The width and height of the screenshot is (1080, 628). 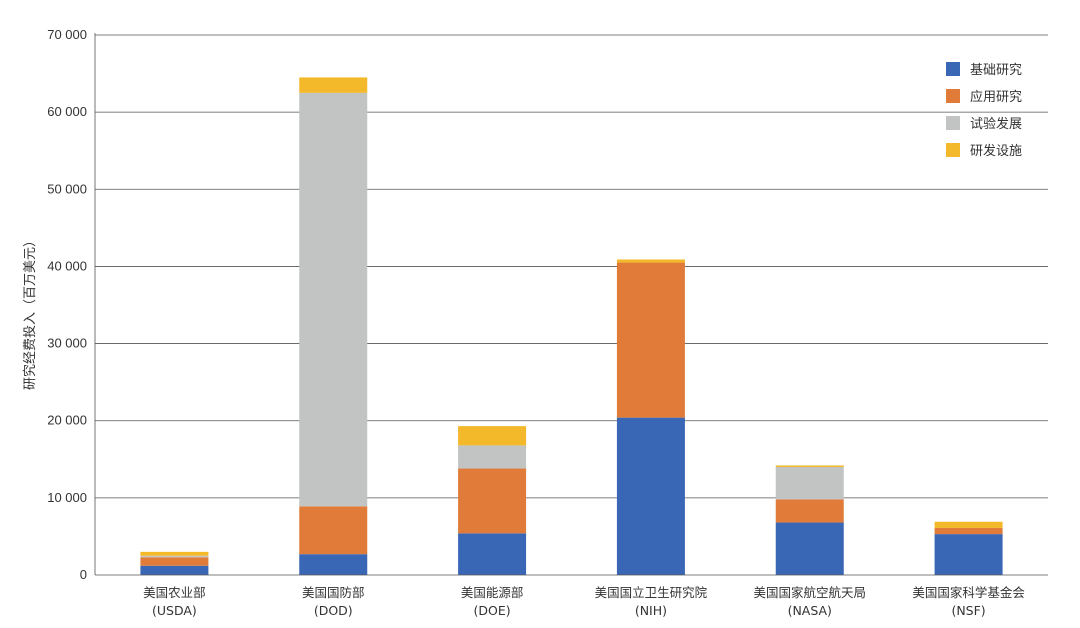 What do you see at coordinates (968, 610) in the screenshot?
I see `x-category-abbr: (NSF)` at bounding box center [968, 610].